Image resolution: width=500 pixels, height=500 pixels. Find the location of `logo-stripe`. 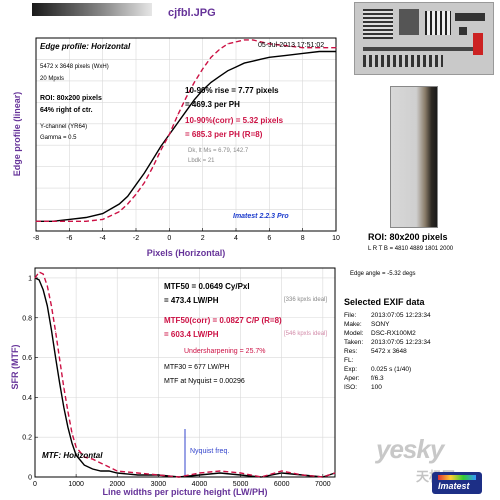

logo-stripe is located at coordinates (457, 477).